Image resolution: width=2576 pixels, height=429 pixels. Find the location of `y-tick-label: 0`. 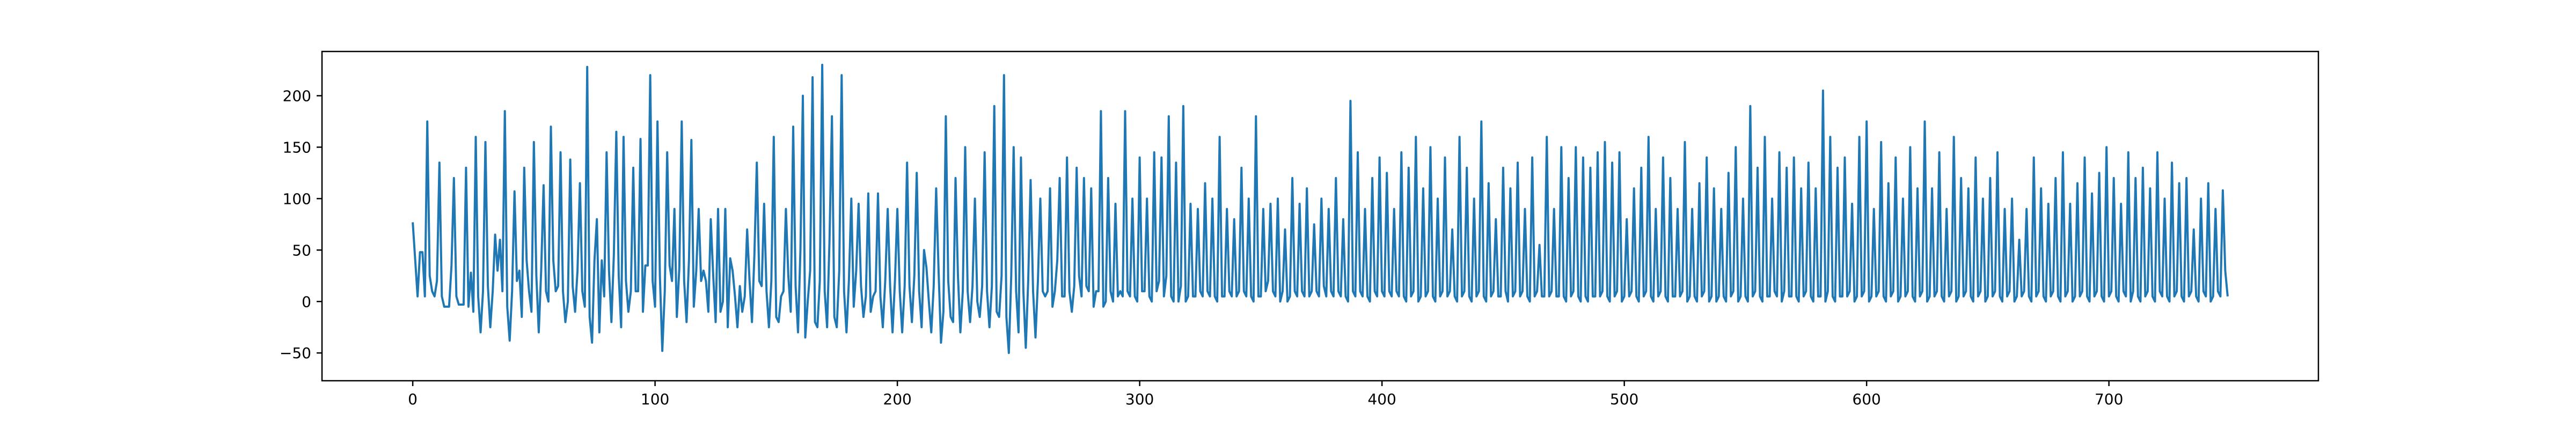

y-tick-label: 0 is located at coordinates (306, 301).